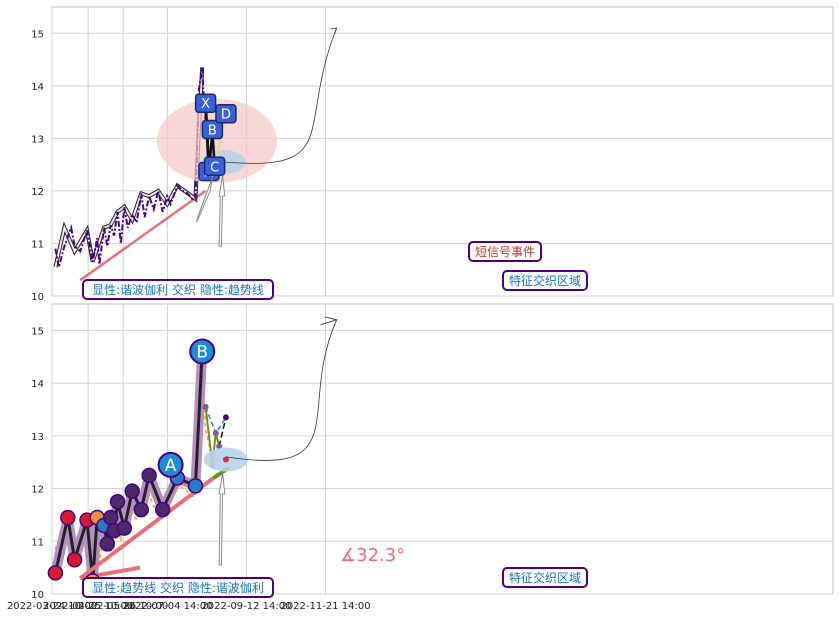 The height and width of the screenshot is (617, 839). What do you see at coordinates (372, 555) in the screenshot?
I see `bottom-angle-label: ∡32.3°` at bounding box center [372, 555].